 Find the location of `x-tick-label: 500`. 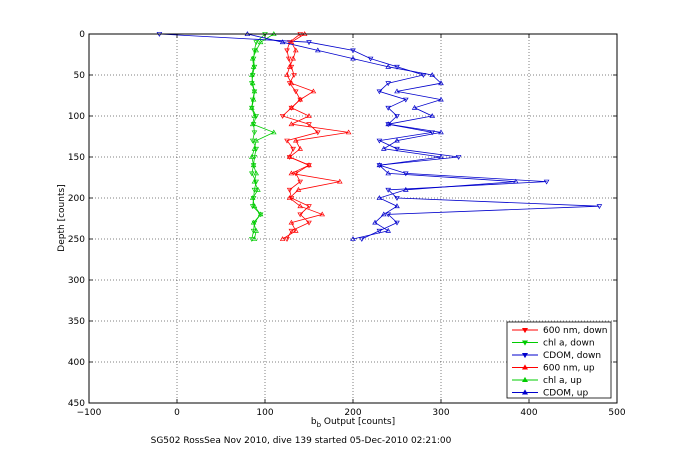

x-tick-label: 500 is located at coordinates (616, 413).